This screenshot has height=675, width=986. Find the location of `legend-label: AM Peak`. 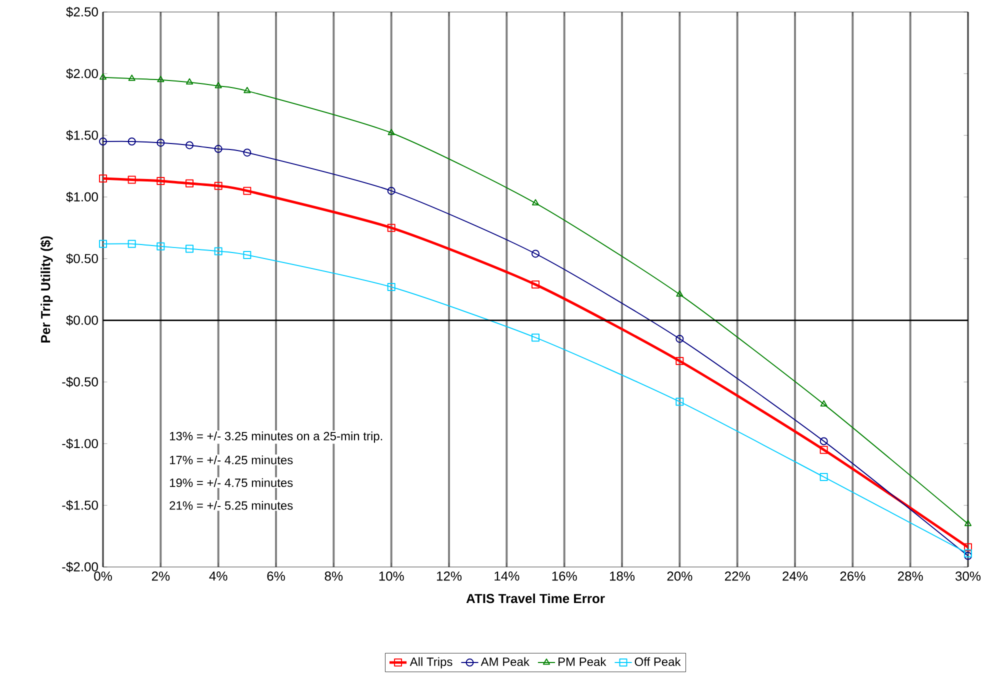

legend-label: AM Peak is located at coordinates (505, 661).